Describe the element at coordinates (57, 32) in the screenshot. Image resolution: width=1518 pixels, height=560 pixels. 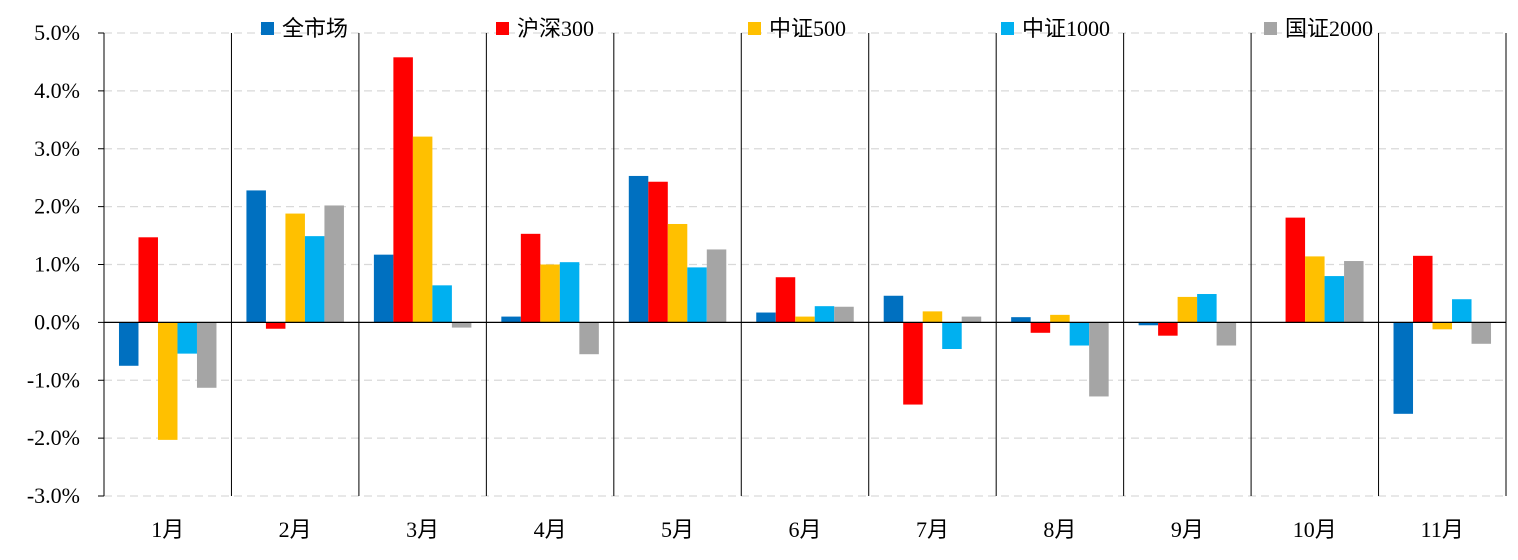
I see `y-tick-label: 5.0%` at that location.